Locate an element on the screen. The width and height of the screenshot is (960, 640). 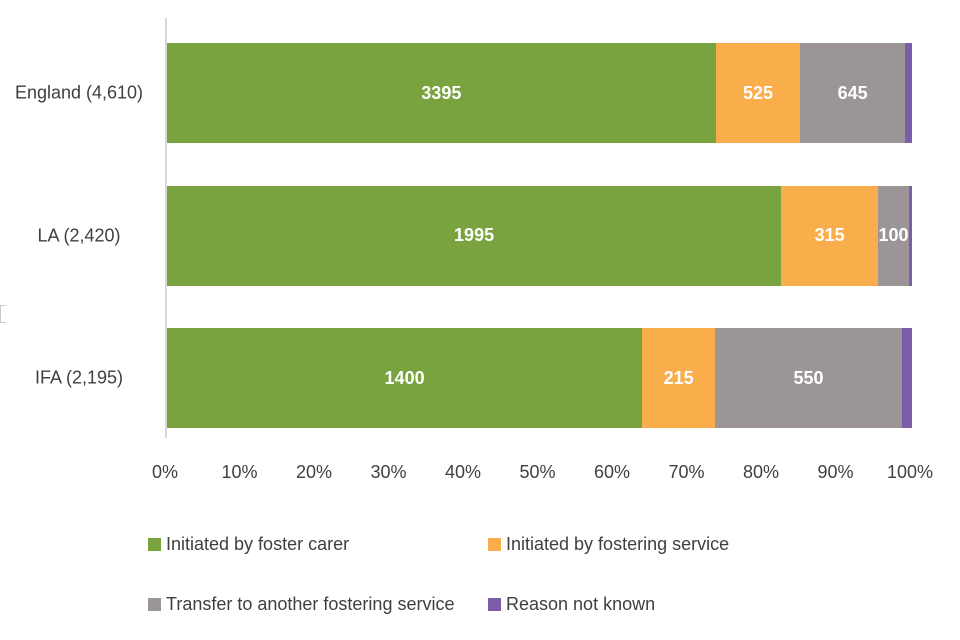
bar-value-label: 215 is located at coordinates (678, 377).